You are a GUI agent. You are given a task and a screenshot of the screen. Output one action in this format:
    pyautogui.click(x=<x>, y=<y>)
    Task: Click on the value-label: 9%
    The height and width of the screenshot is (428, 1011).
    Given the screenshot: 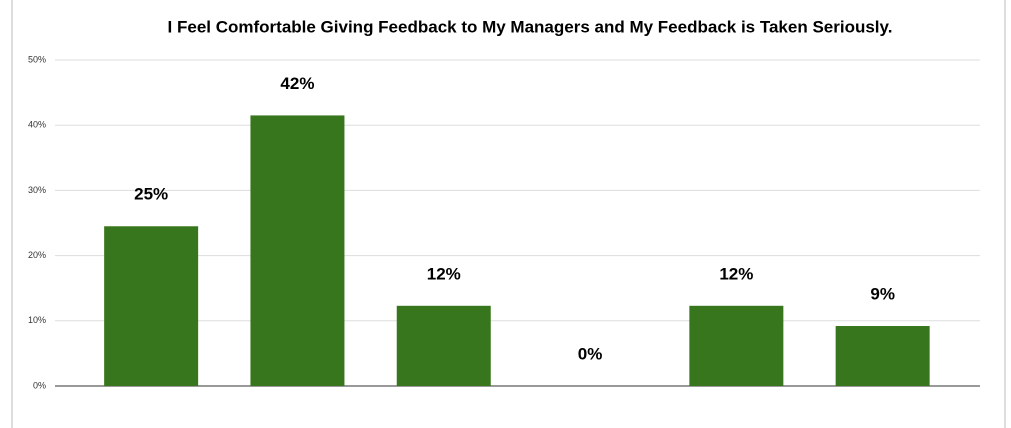 What is the action you would take?
    pyautogui.click(x=882, y=294)
    